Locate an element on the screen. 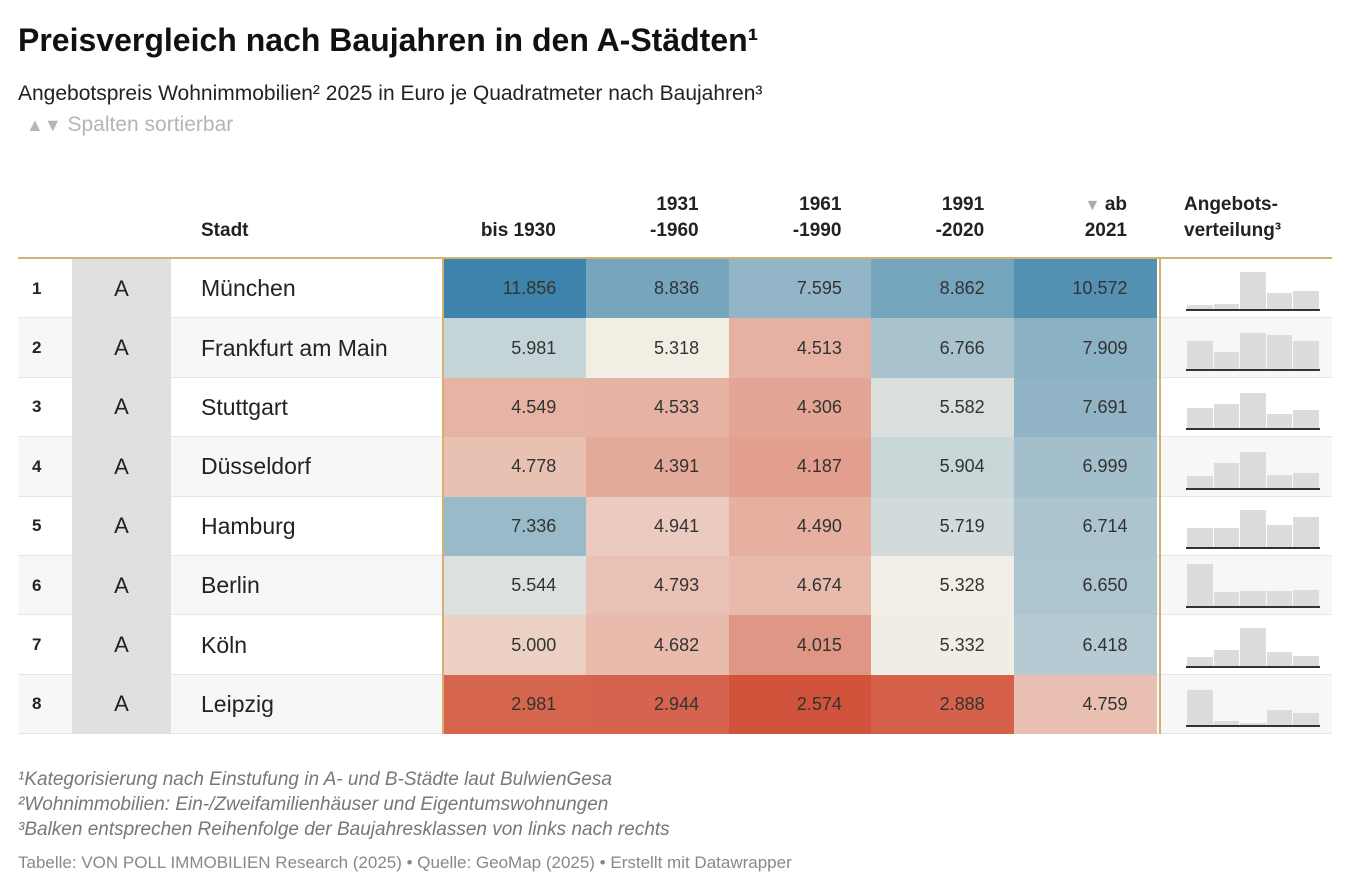  value-cell: 5.582 is located at coordinates (943, 407).